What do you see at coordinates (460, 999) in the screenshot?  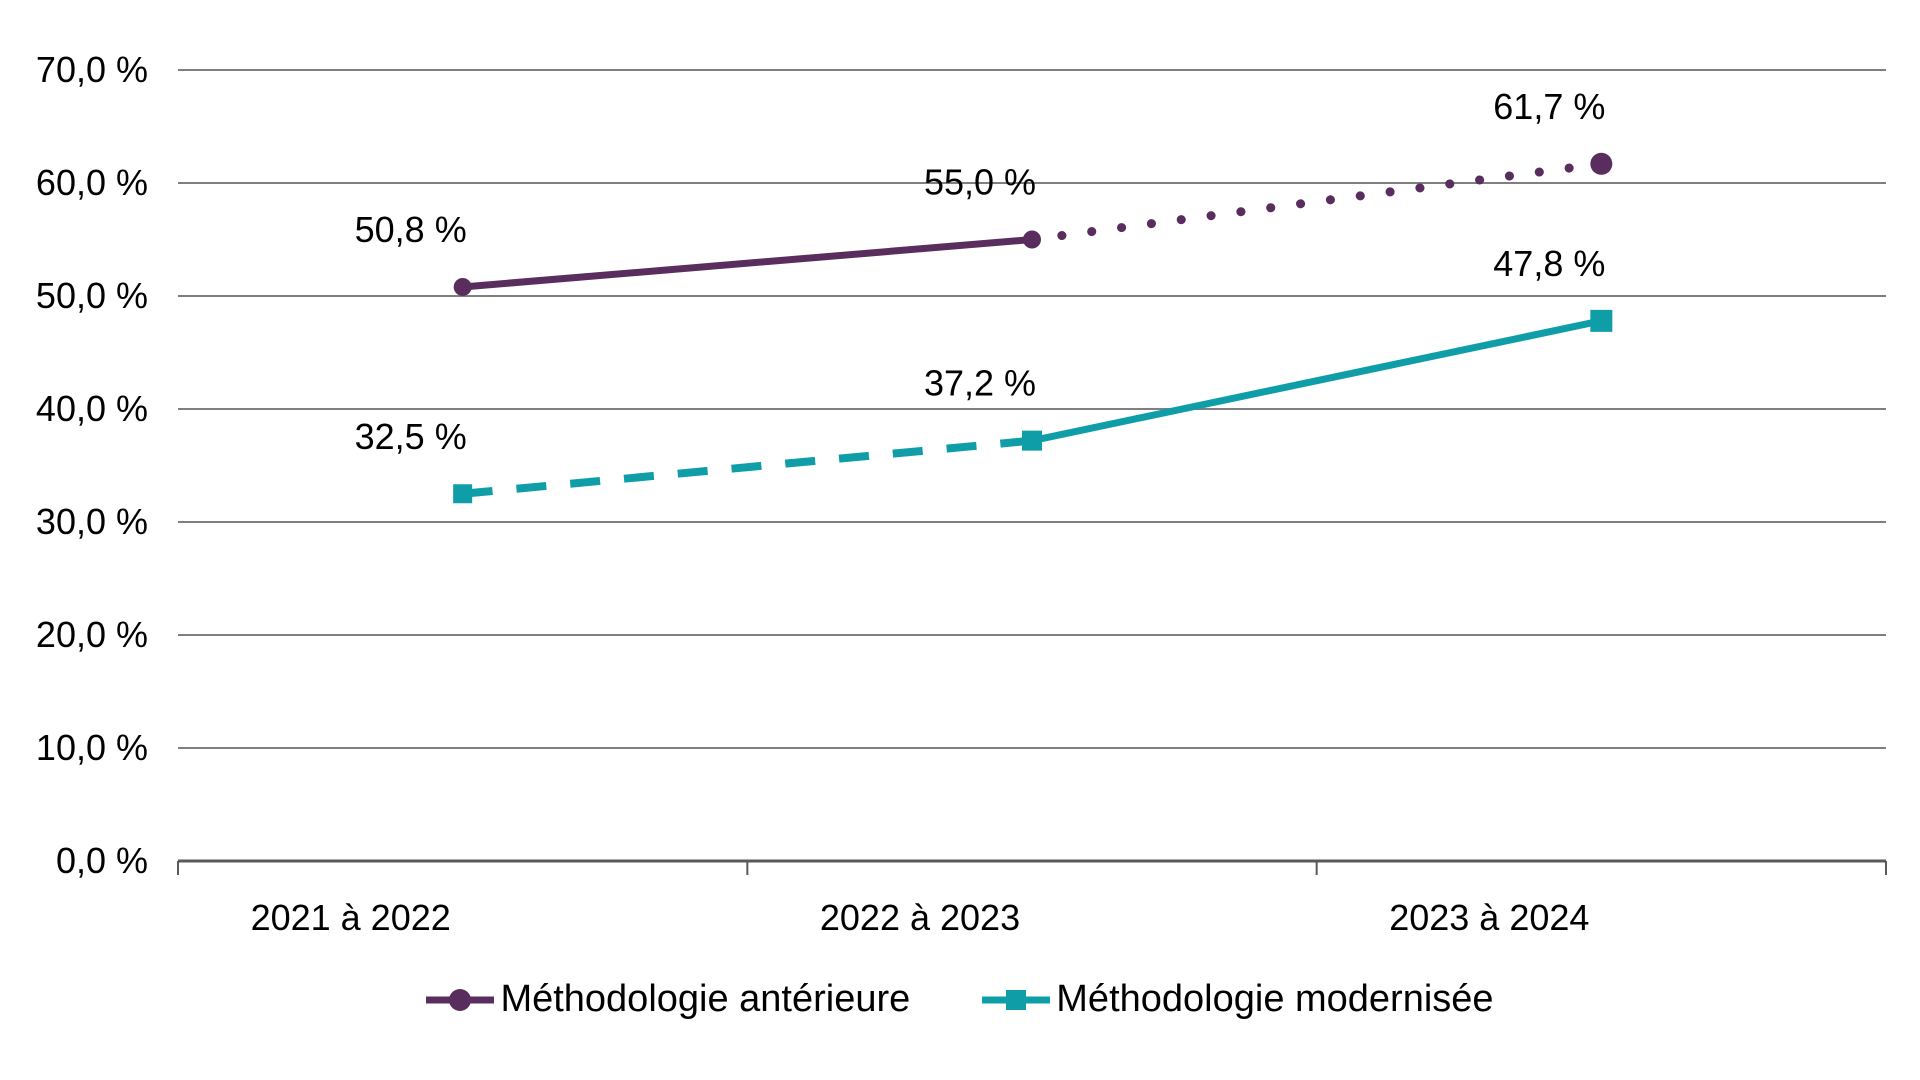 I see `legend-line-circle-marker-icon` at bounding box center [460, 999].